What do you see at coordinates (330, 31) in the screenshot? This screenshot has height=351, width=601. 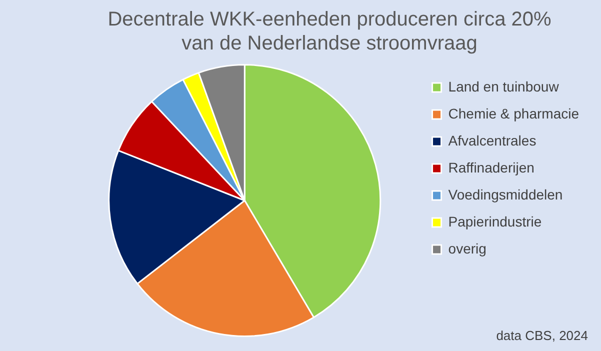 I see `chart-title: Decentrale WKK-eenheden produceren circa 20% van de Nederlandse stroomvraag` at bounding box center [330, 31].